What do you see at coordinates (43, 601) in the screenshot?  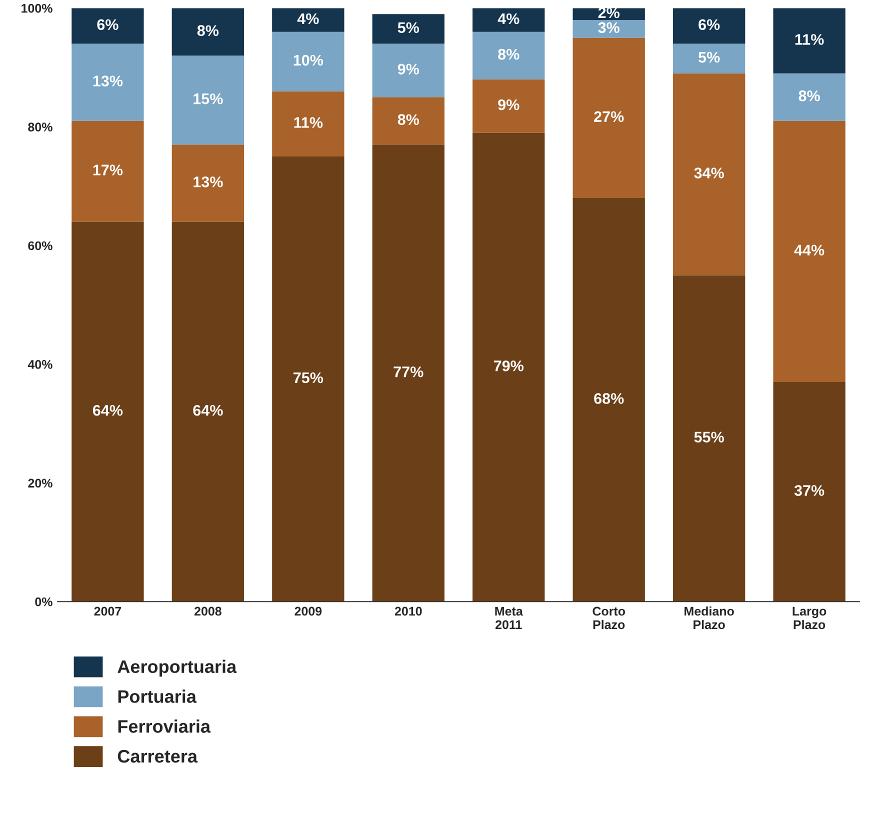 I see `y-tick-label: 0%` at bounding box center [43, 601].